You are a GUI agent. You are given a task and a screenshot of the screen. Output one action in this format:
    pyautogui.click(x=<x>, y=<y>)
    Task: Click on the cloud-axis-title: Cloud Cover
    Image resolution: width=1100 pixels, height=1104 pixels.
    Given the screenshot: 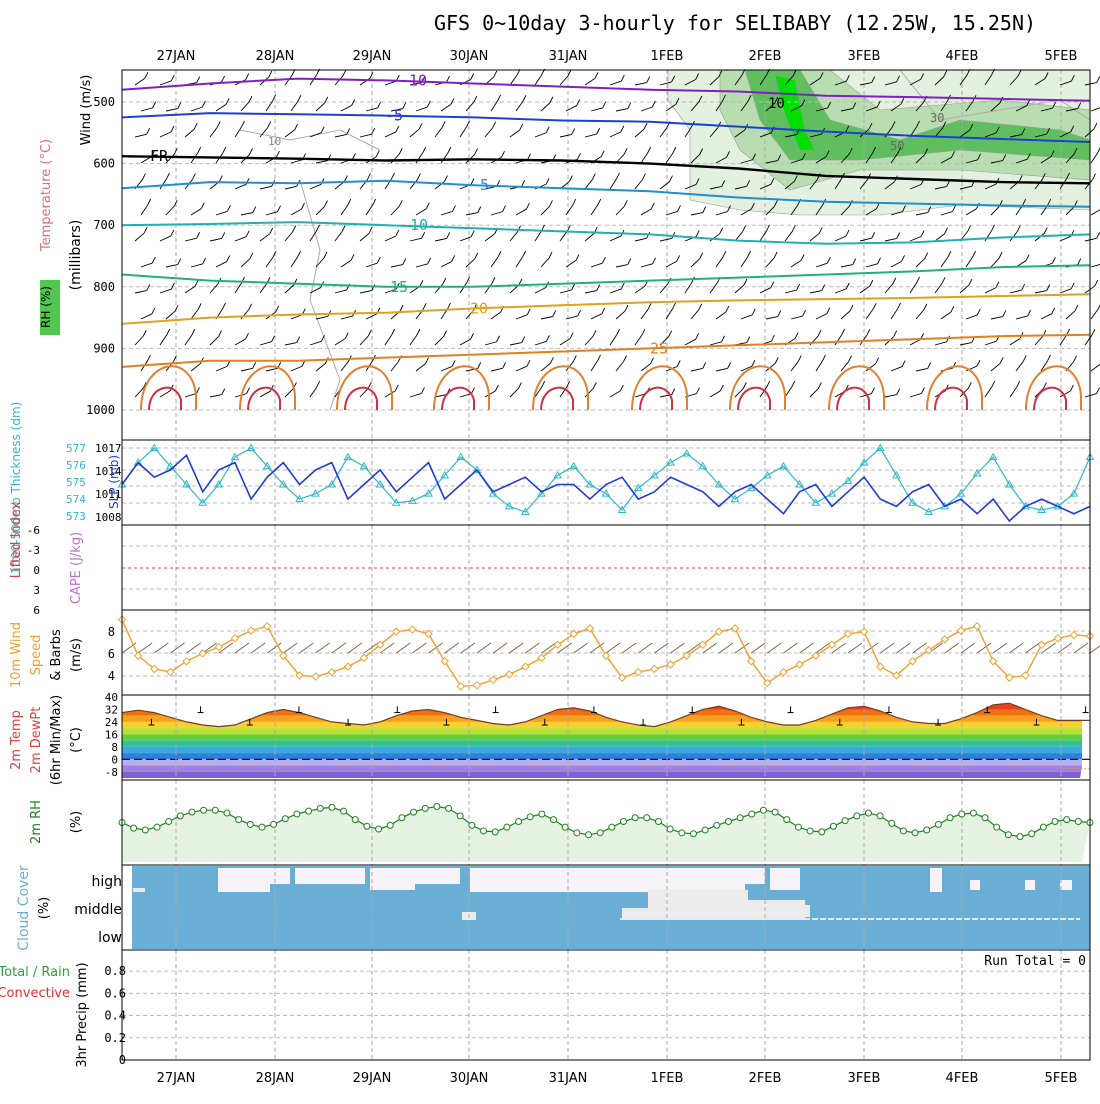 What is the action you would take?
    pyautogui.click(x=24, y=908)
    